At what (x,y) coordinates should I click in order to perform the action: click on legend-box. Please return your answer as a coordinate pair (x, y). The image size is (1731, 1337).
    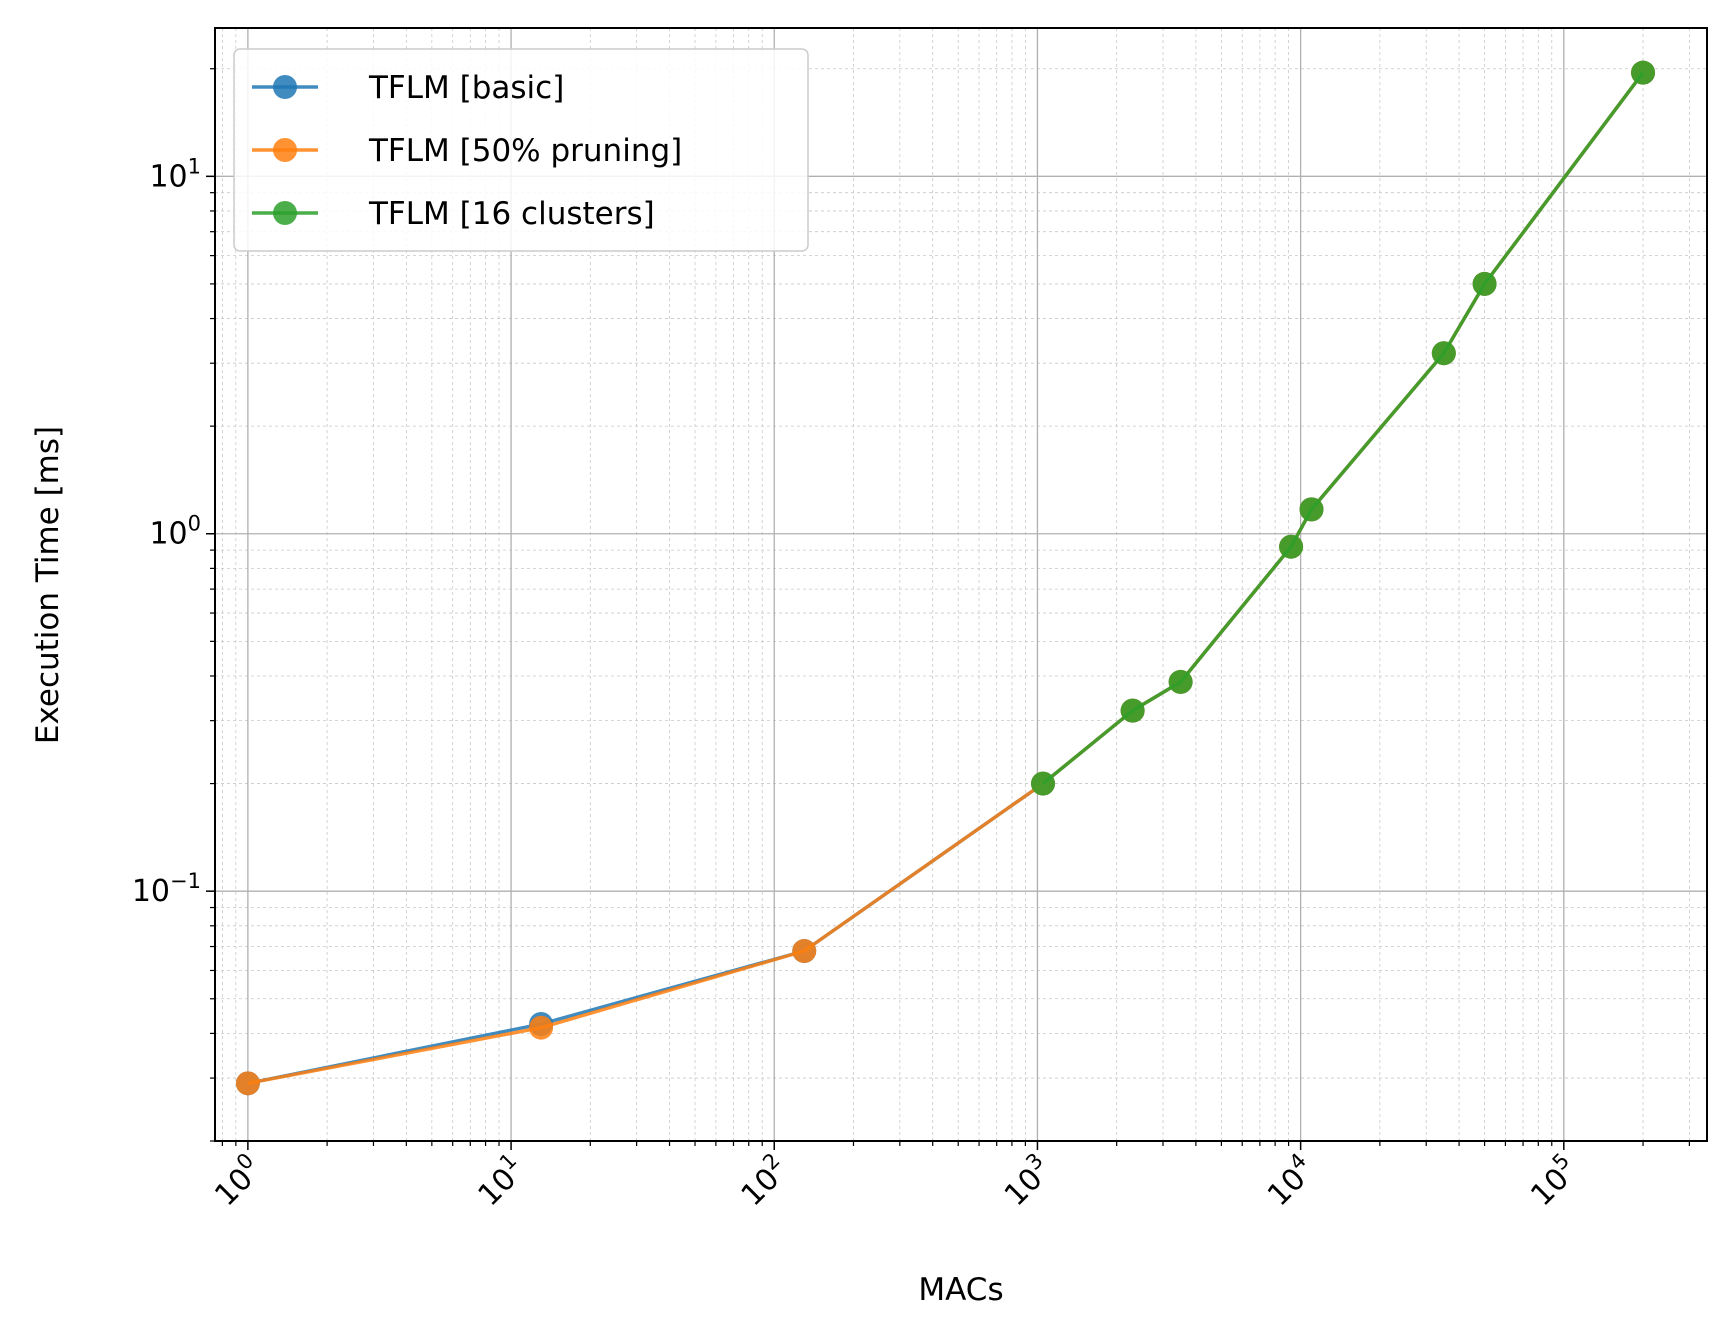
    Looking at the image, I should click on (521, 150).